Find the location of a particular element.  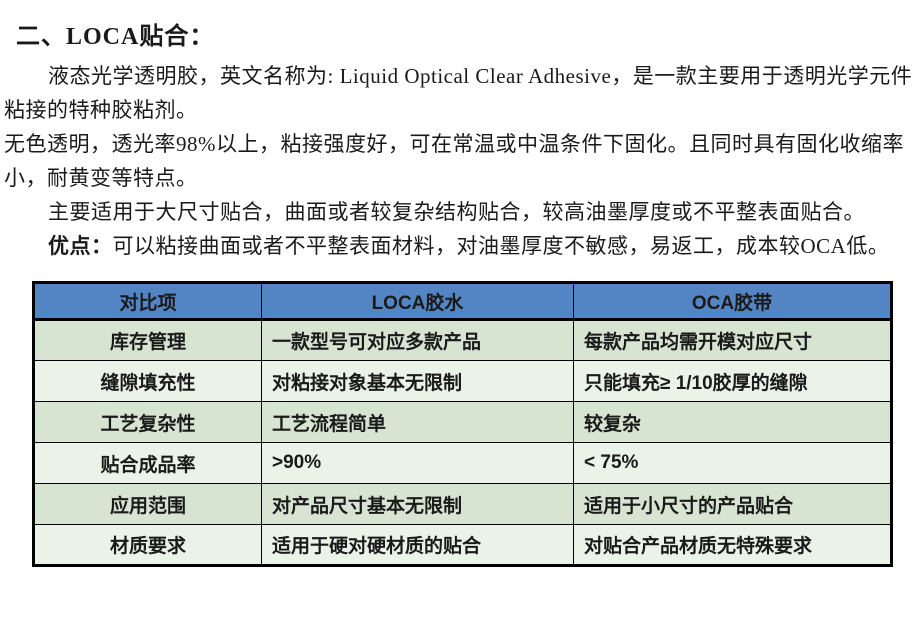

table-cell: < 75% is located at coordinates (732, 463).